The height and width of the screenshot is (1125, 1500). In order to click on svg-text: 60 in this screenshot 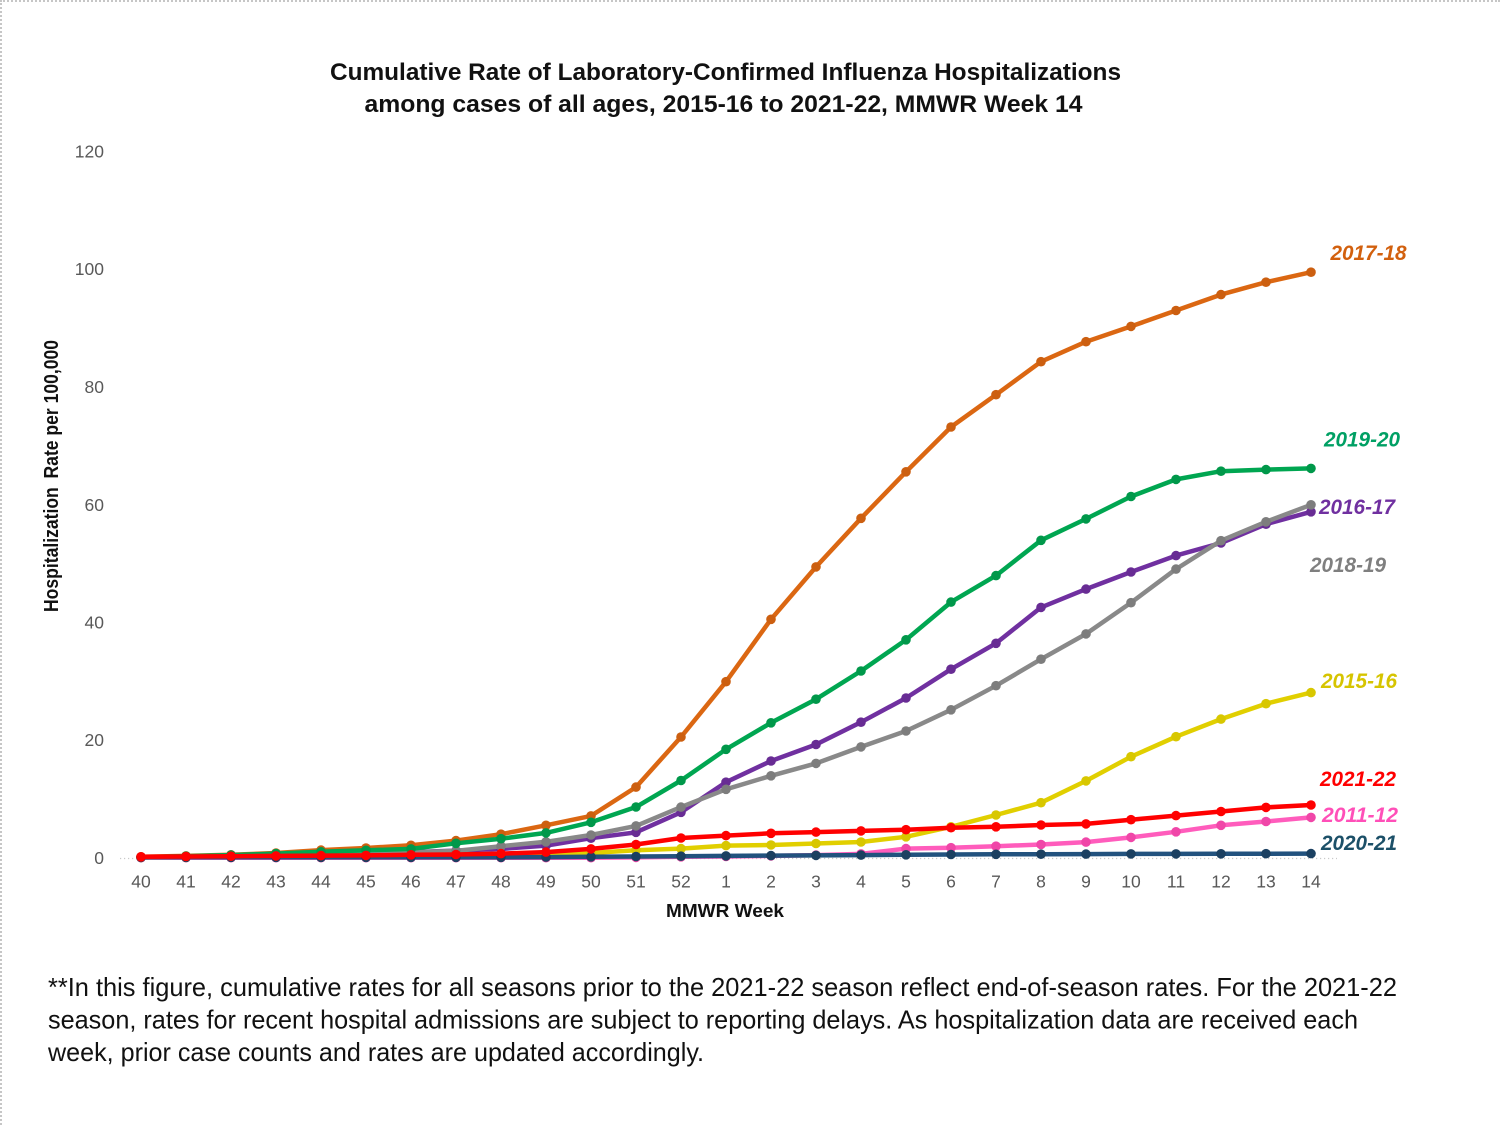, I will do `click(95, 505)`.